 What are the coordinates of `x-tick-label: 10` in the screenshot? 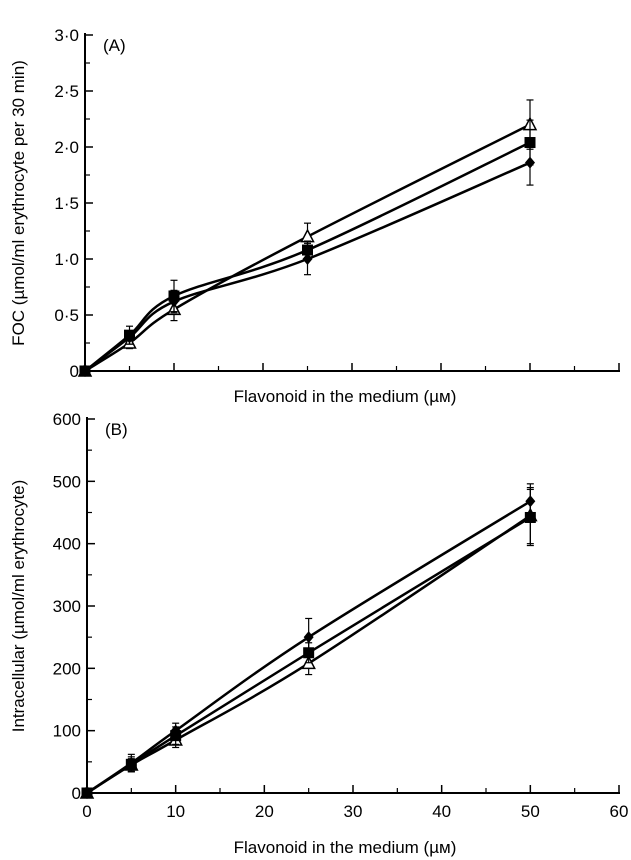 It's located at (175, 811).